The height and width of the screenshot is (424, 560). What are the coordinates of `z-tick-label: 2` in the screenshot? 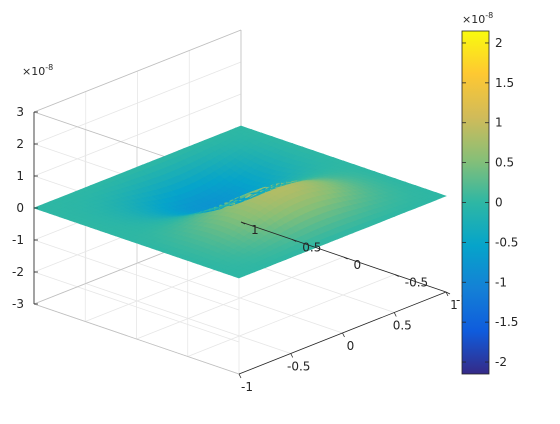 It's located at (20, 144).